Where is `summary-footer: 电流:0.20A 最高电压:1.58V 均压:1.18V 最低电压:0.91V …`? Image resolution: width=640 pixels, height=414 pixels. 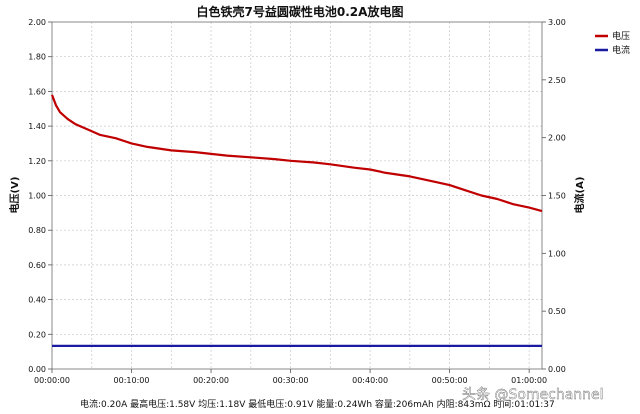
summary-footer: 电流:0.20A 最高电压:1.58V 均压:1.18V 最低电压:0.91V … is located at coordinates (317, 404).